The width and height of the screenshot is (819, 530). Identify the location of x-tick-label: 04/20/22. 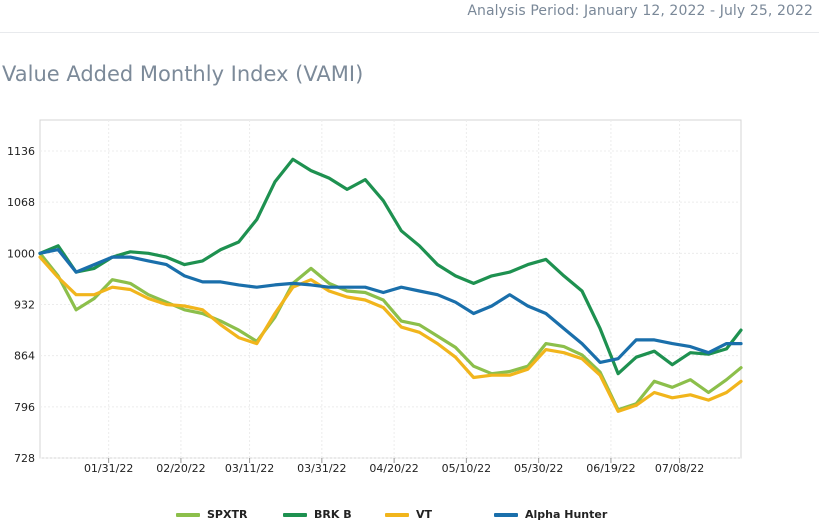
(393, 468).